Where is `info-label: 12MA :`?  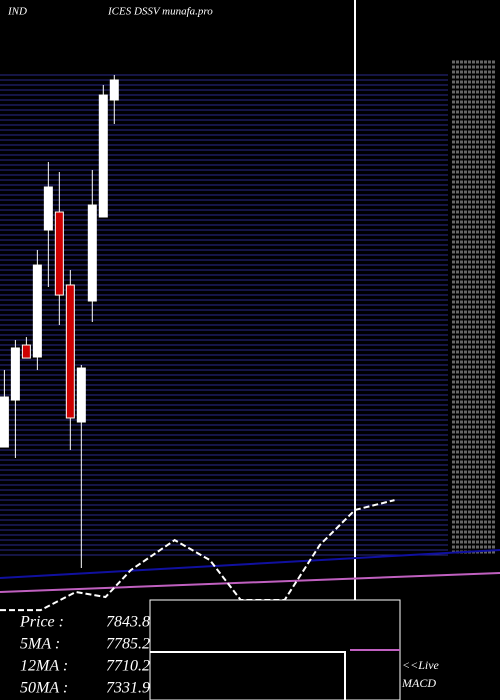 info-label: 12MA : is located at coordinates (44, 666).